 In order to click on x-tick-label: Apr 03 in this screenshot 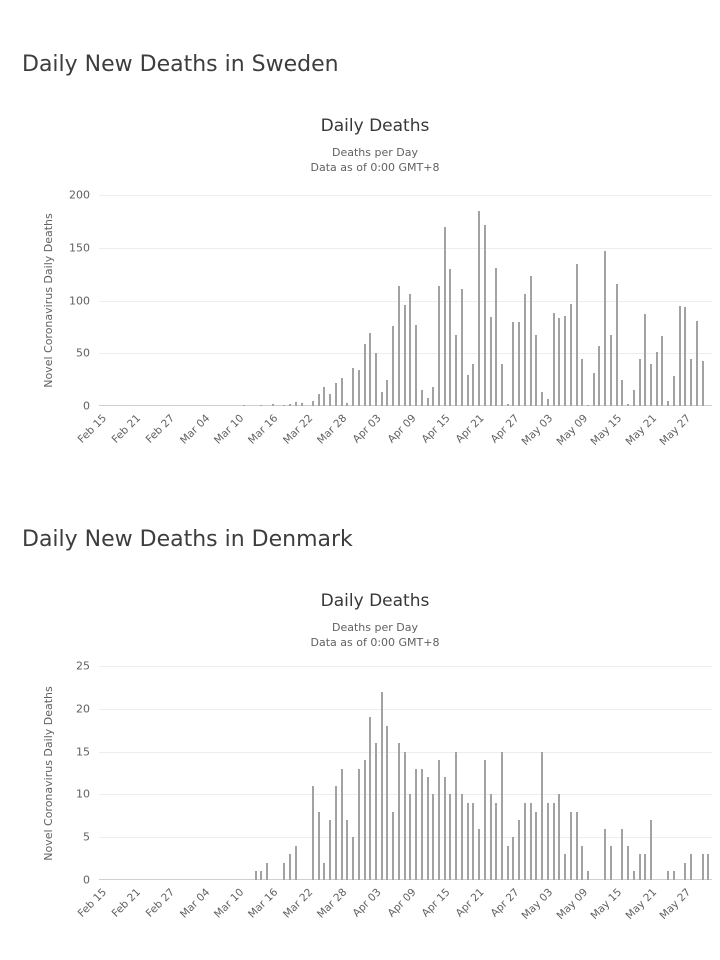, I will do `click(367, 903)`.